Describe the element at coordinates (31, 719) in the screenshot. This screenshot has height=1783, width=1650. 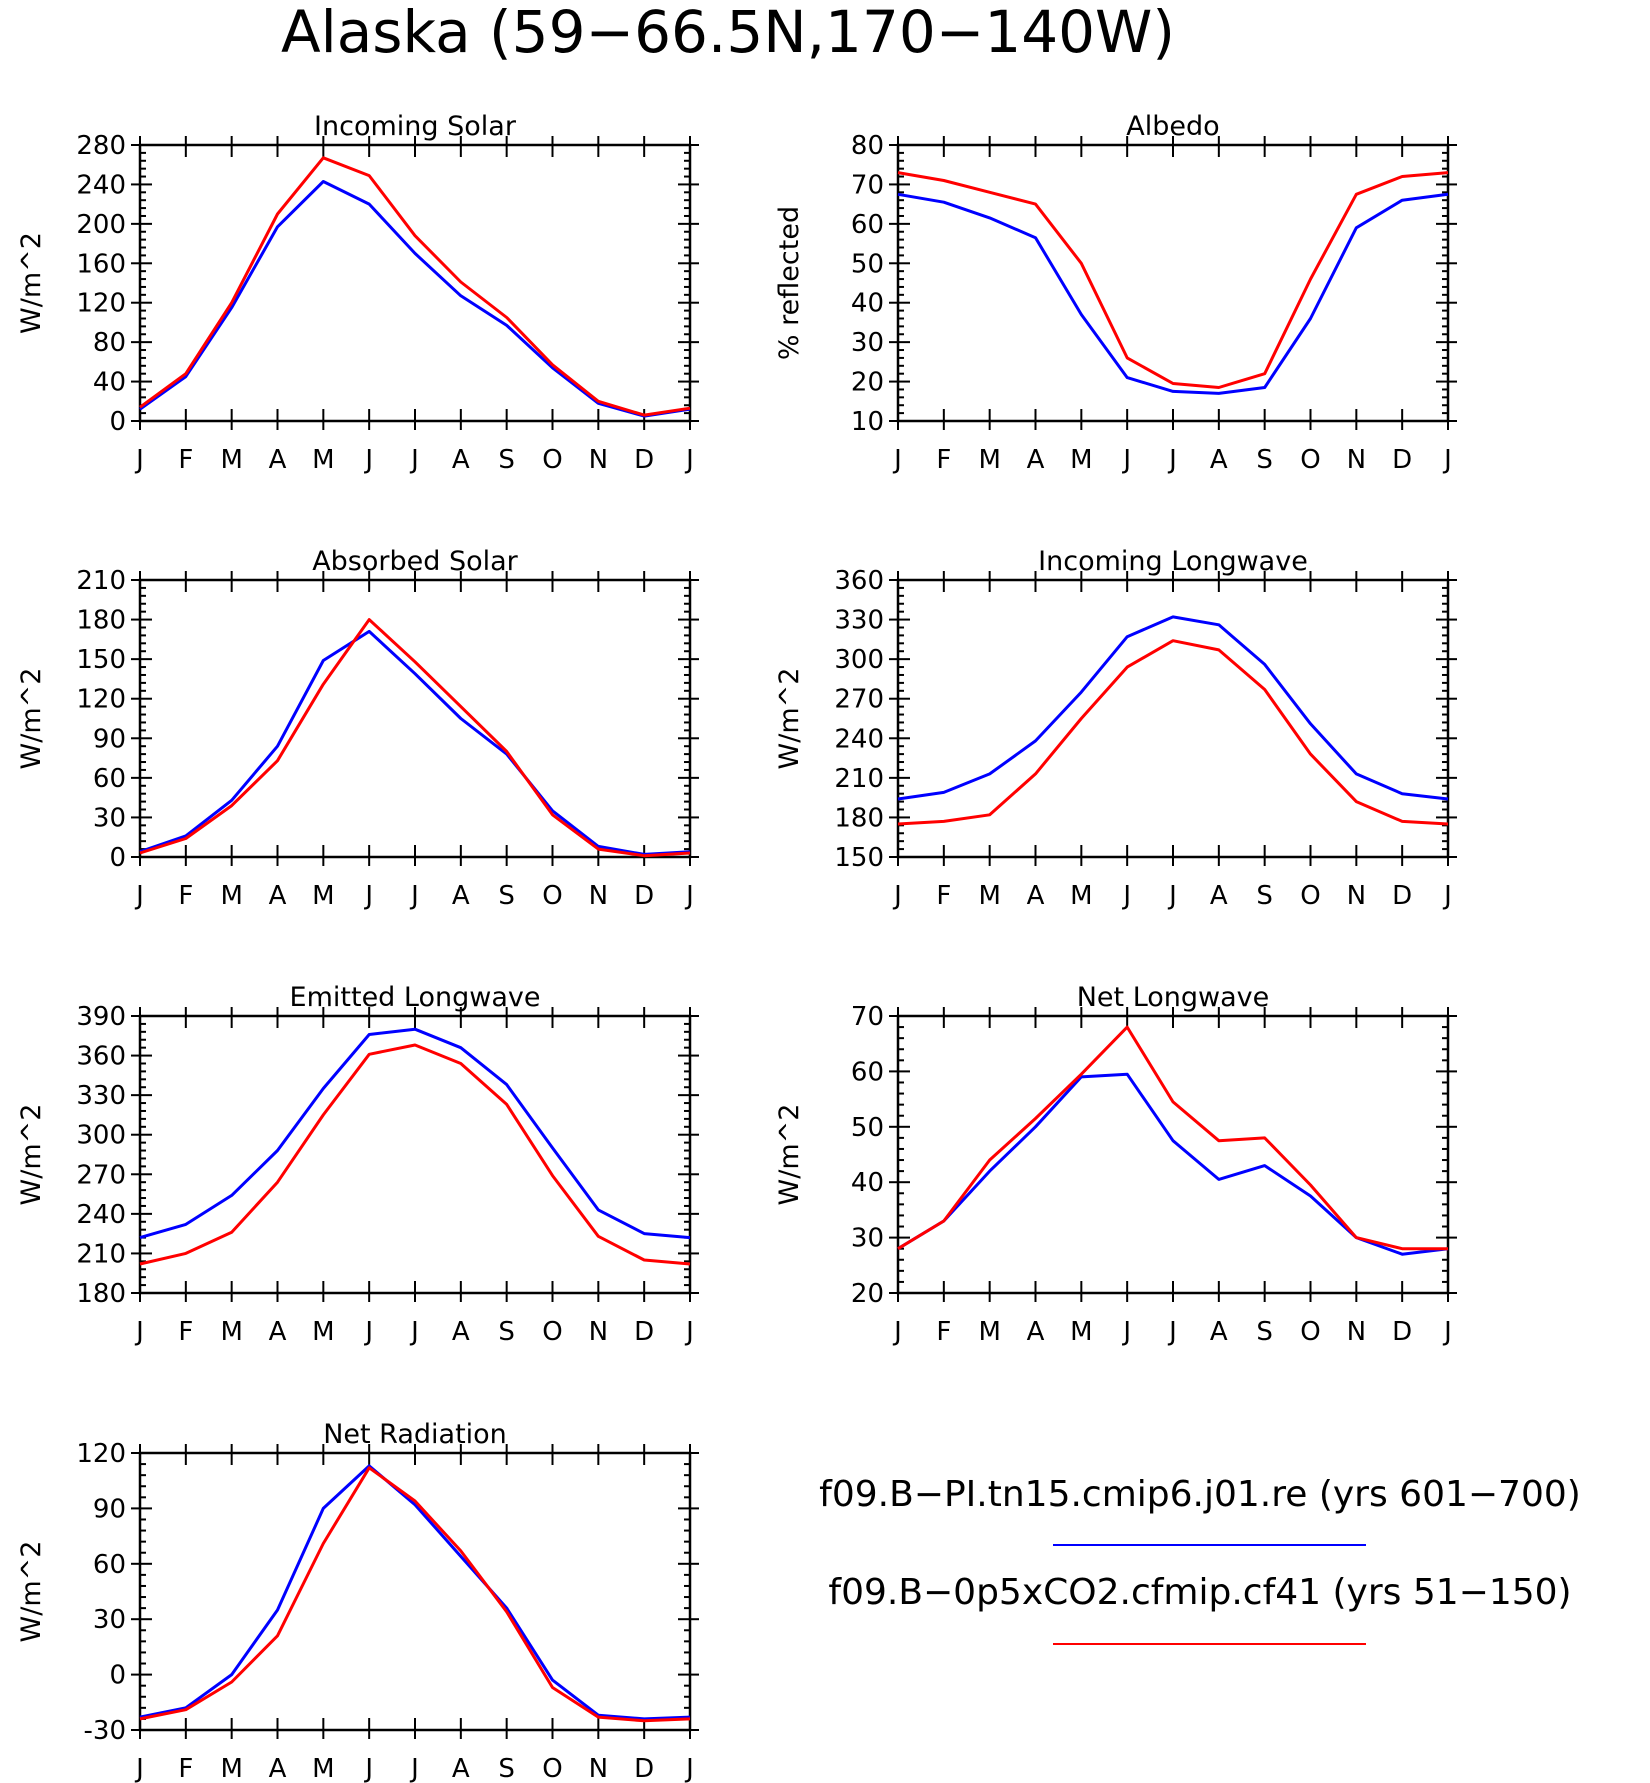
I see `y-axis-label-absorbed-solar: W/m^2` at that location.